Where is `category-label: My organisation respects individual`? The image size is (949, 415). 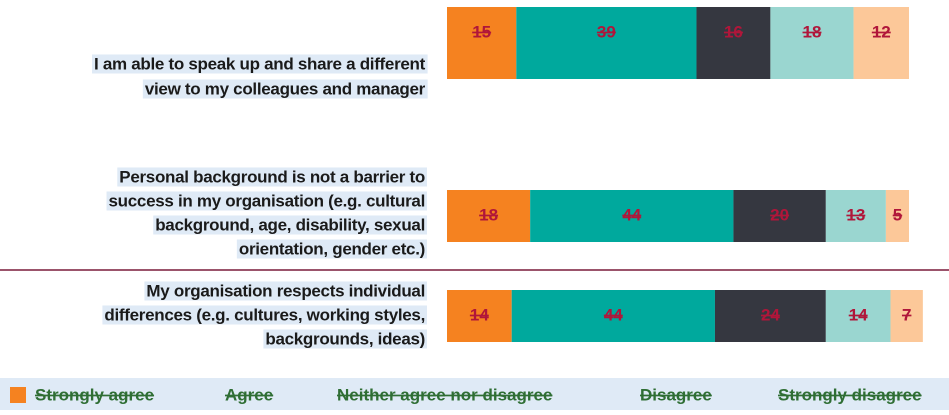 category-label: My organisation respects individual is located at coordinates (285, 290).